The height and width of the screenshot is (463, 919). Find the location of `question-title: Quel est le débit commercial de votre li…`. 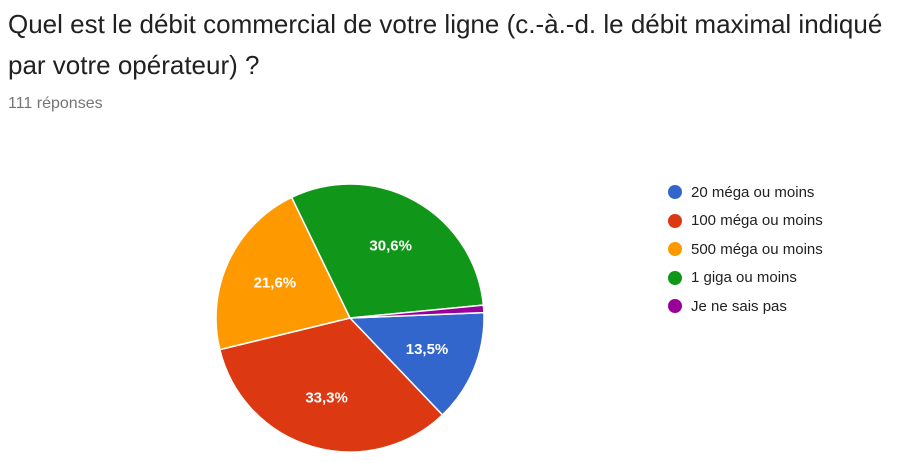

question-title: Quel est le débit commercial de votre li… is located at coordinates (445, 44).